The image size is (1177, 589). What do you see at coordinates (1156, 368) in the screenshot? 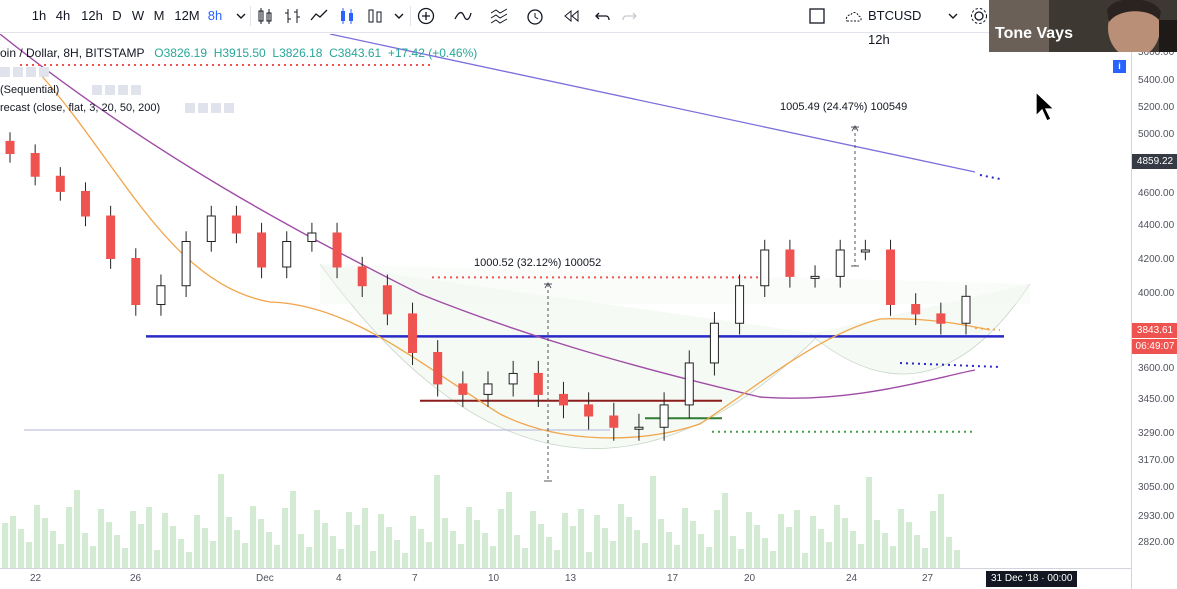
I see `price-tick-label: 3600.00` at bounding box center [1156, 368].